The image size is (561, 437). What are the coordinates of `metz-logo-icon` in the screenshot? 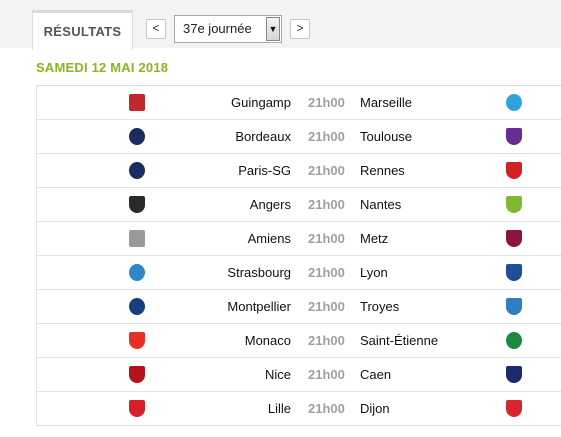 It's located at (514, 238).